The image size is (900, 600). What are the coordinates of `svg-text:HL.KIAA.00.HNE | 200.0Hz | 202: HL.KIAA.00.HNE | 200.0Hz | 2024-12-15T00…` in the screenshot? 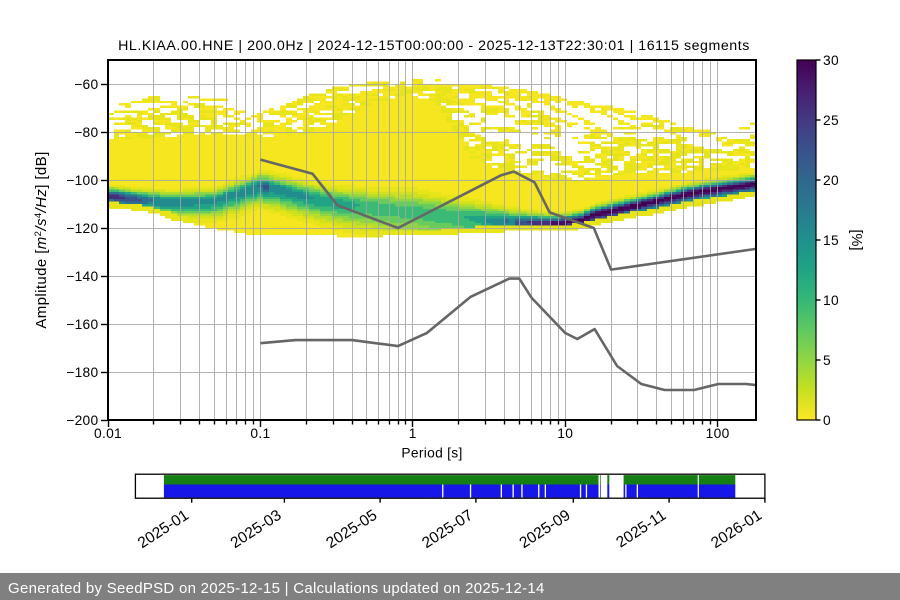 It's located at (434, 46).